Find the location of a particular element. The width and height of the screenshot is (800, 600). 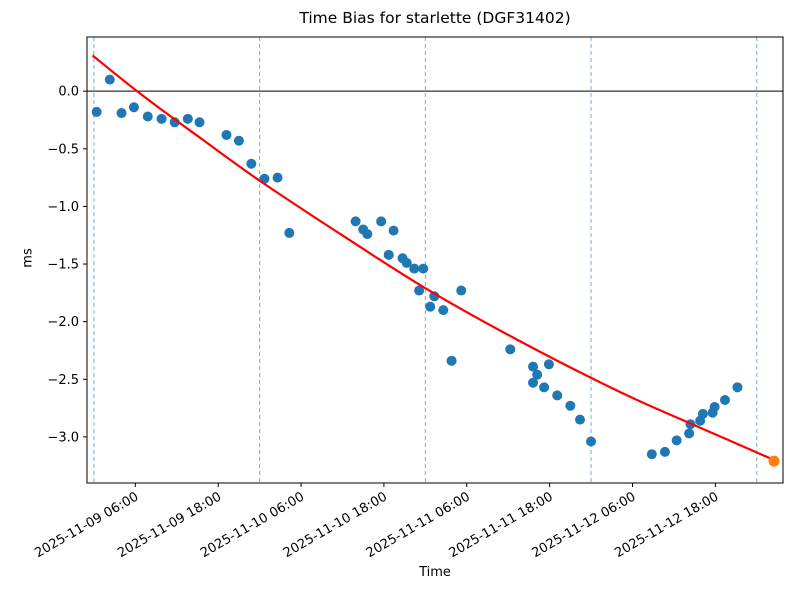

y-tick-label: −2.0 is located at coordinates (63, 322).